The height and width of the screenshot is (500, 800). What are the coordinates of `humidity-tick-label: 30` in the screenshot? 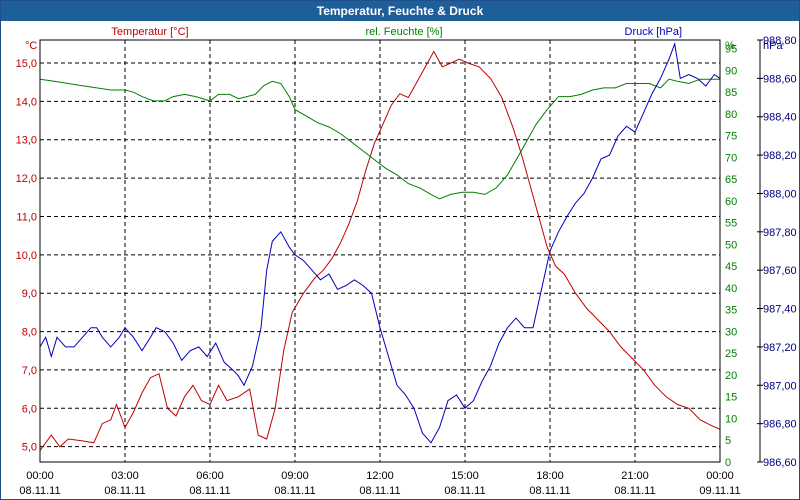 It's located at (731, 332).